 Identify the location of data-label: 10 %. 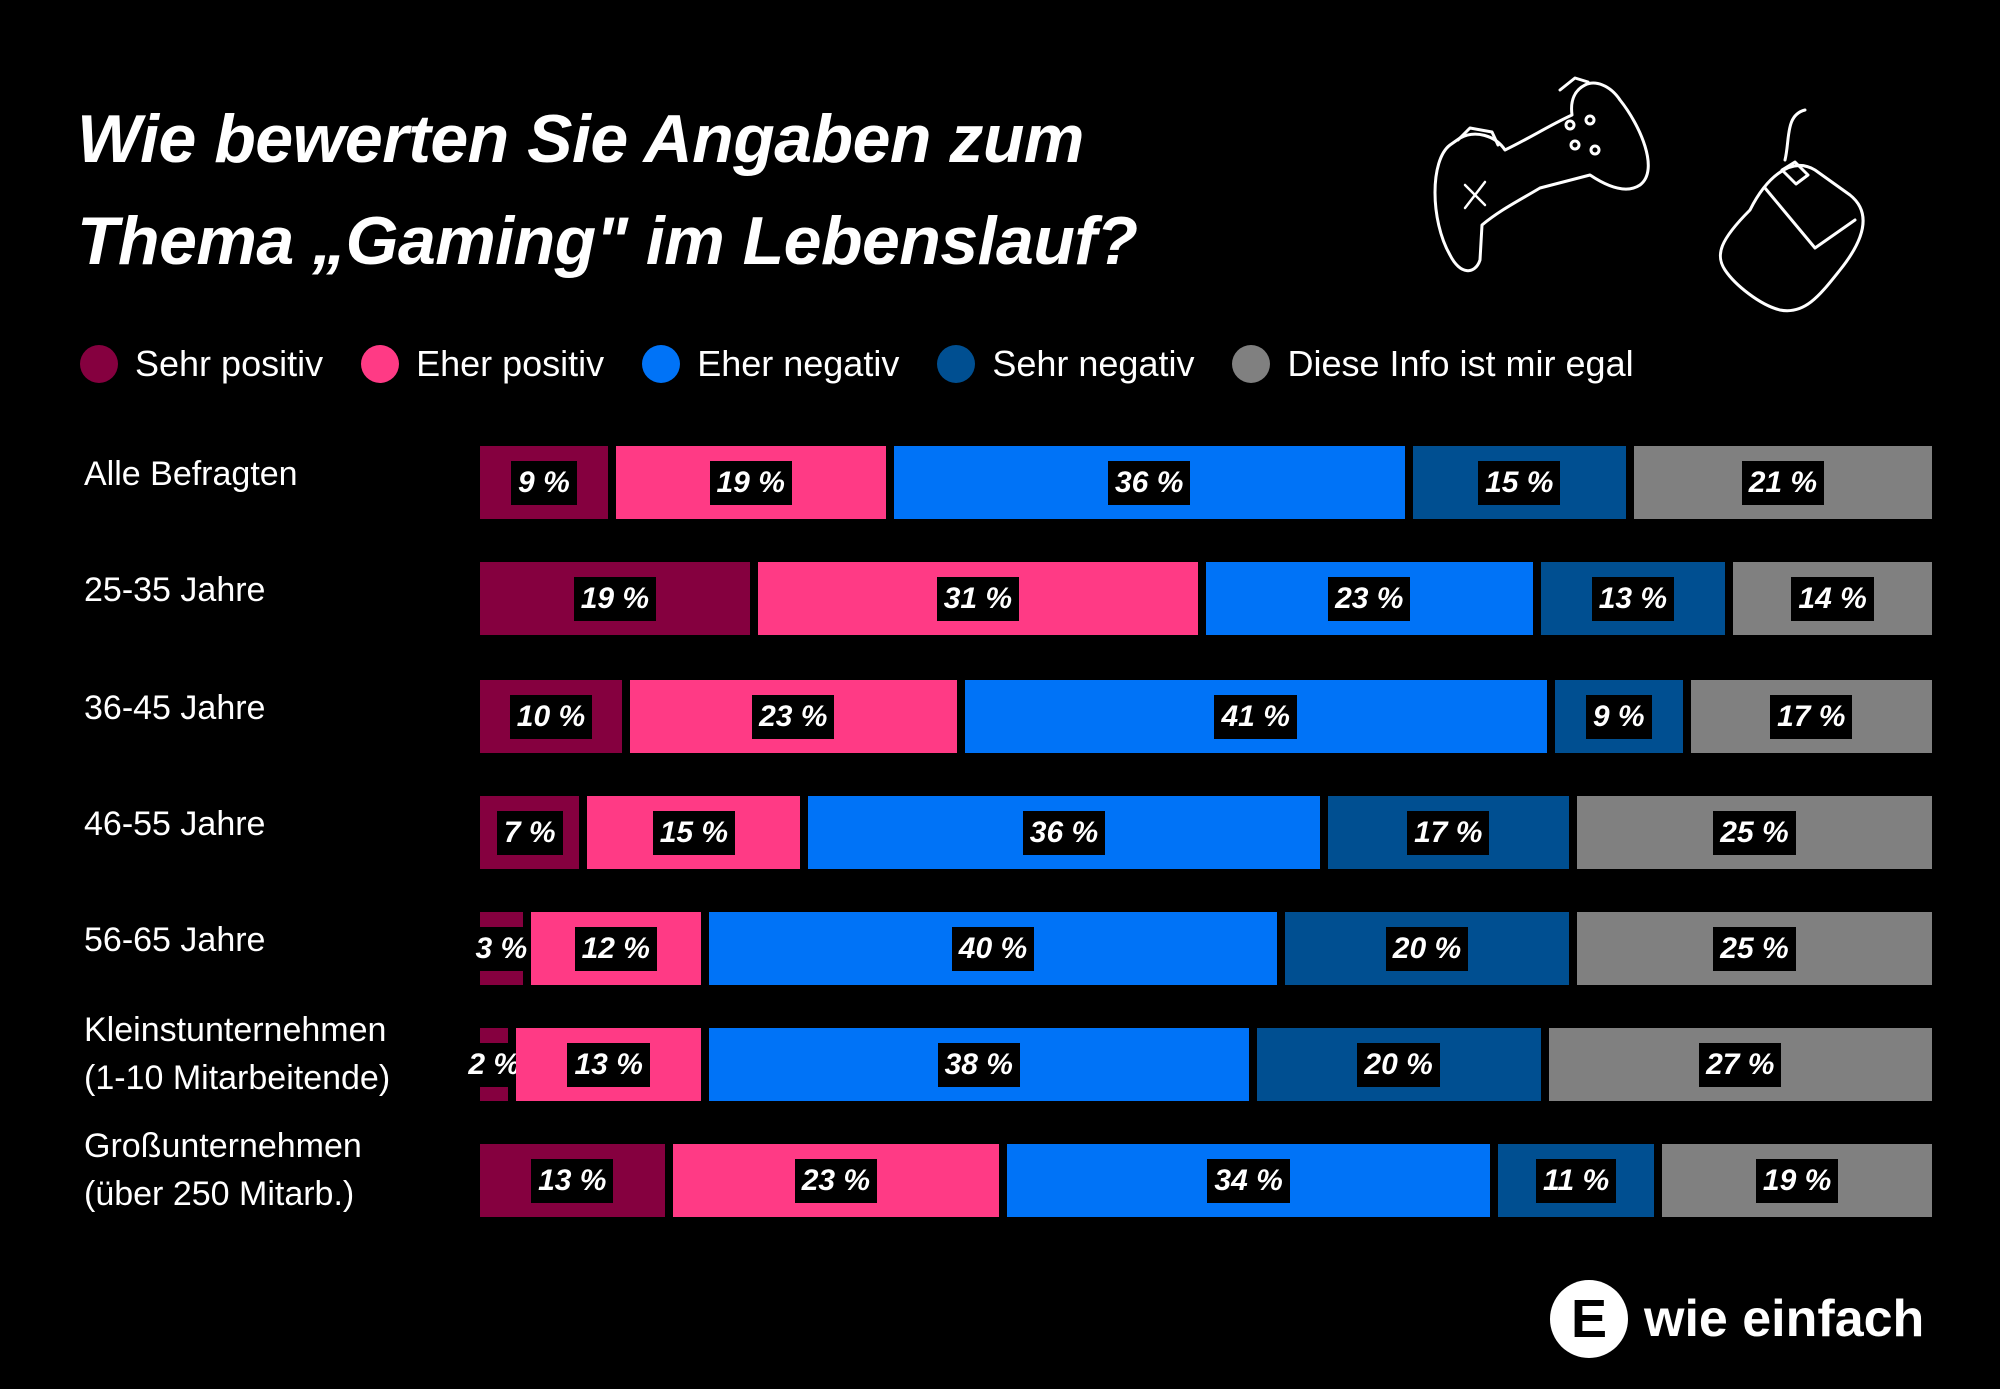
(551, 716).